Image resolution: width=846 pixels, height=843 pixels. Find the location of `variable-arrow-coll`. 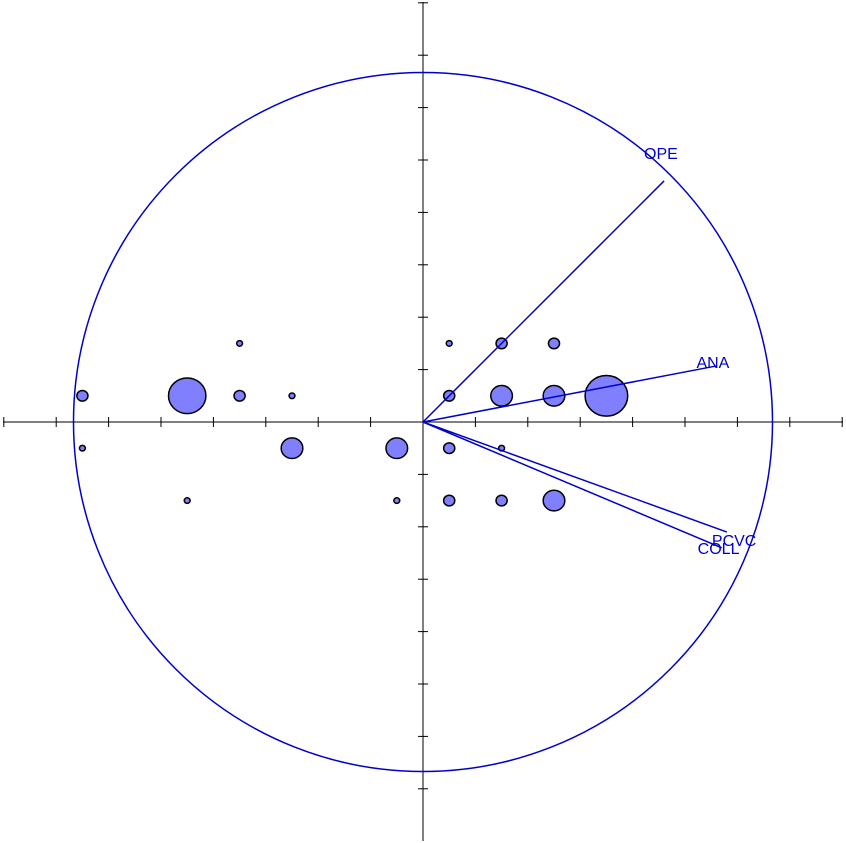

variable-arrow-coll is located at coordinates (572, 485).